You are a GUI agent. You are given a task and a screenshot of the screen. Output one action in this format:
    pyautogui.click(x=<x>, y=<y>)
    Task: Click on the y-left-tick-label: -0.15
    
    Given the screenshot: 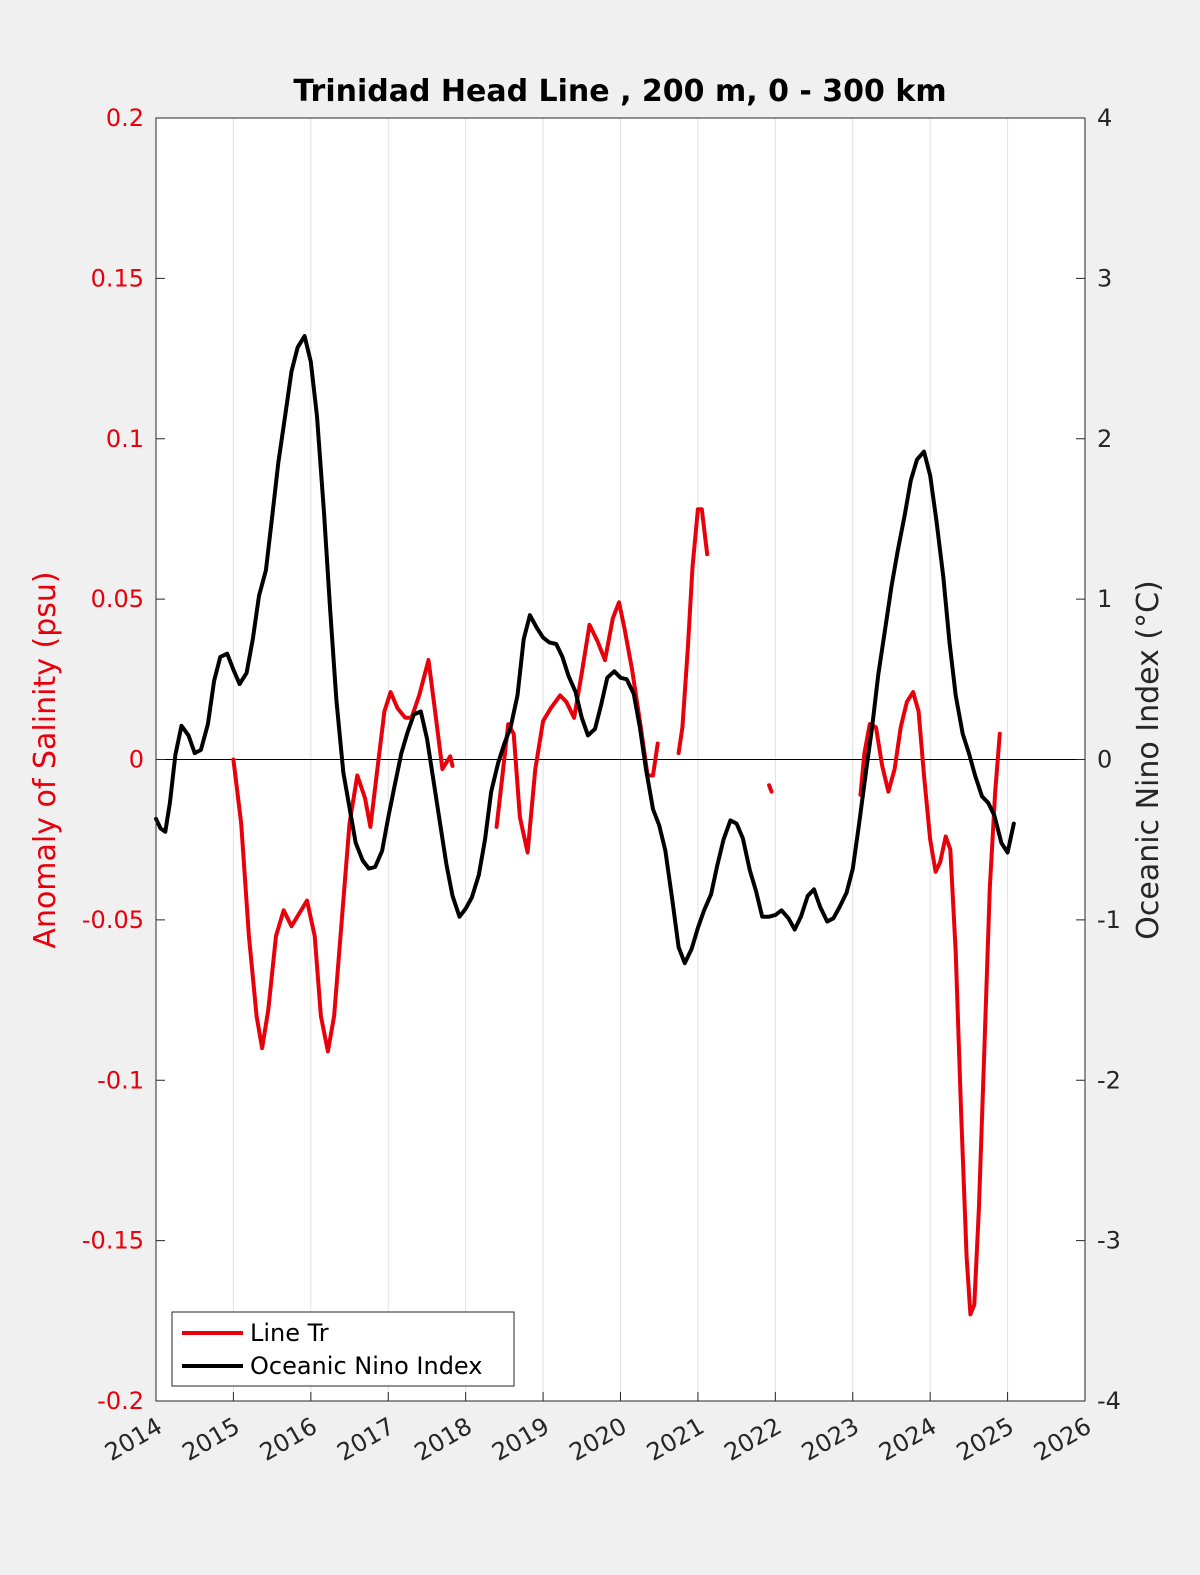 What is the action you would take?
    pyautogui.click(x=113, y=1241)
    